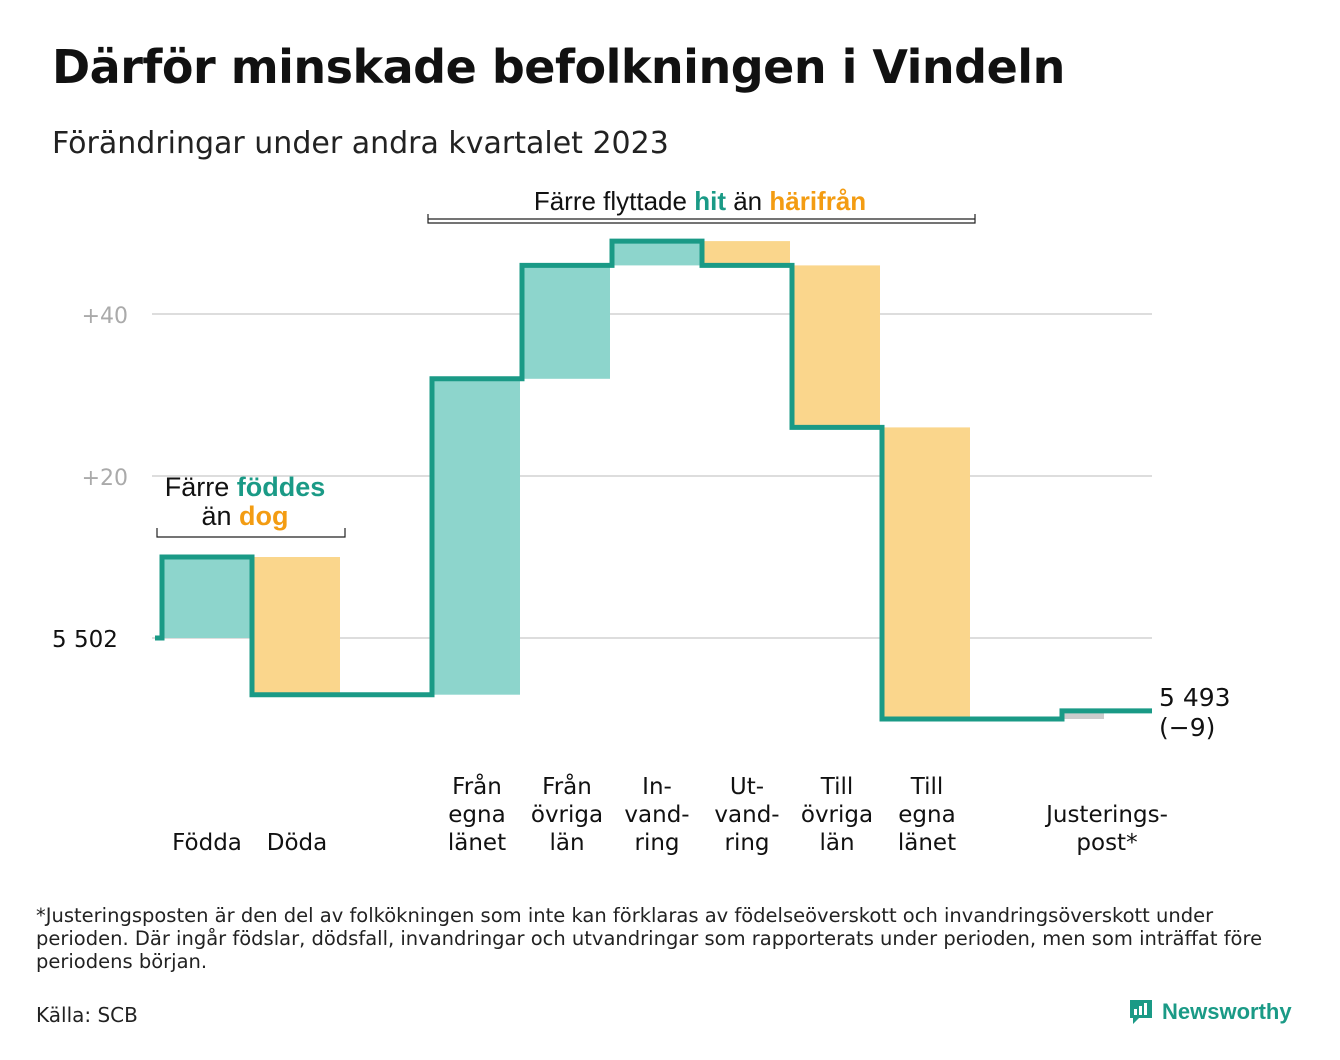 This screenshot has width=1340, height=1060. What do you see at coordinates (87, 1015) in the screenshot?
I see `source-credit: Källa: SCB` at bounding box center [87, 1015].